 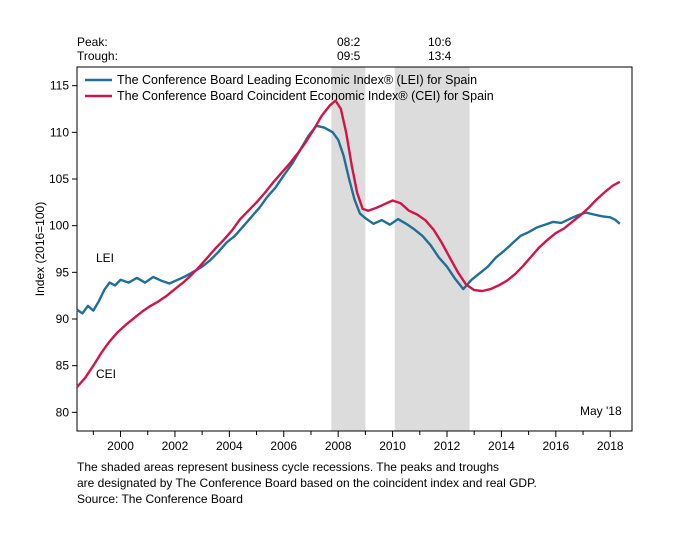 I want to click on peak-label: Peak:, so click(x=92, y=42).